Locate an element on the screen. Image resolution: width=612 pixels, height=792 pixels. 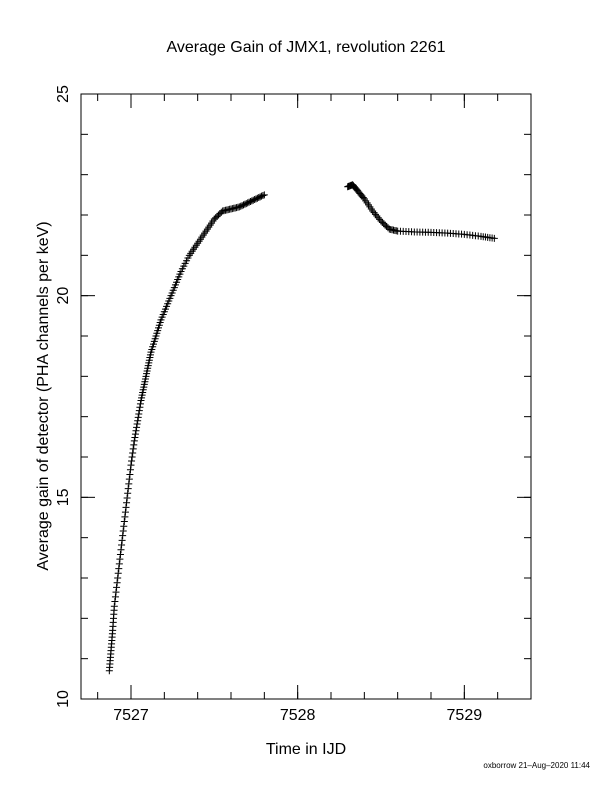
y-tick-label: 20 is located at coordinates (63, 296).